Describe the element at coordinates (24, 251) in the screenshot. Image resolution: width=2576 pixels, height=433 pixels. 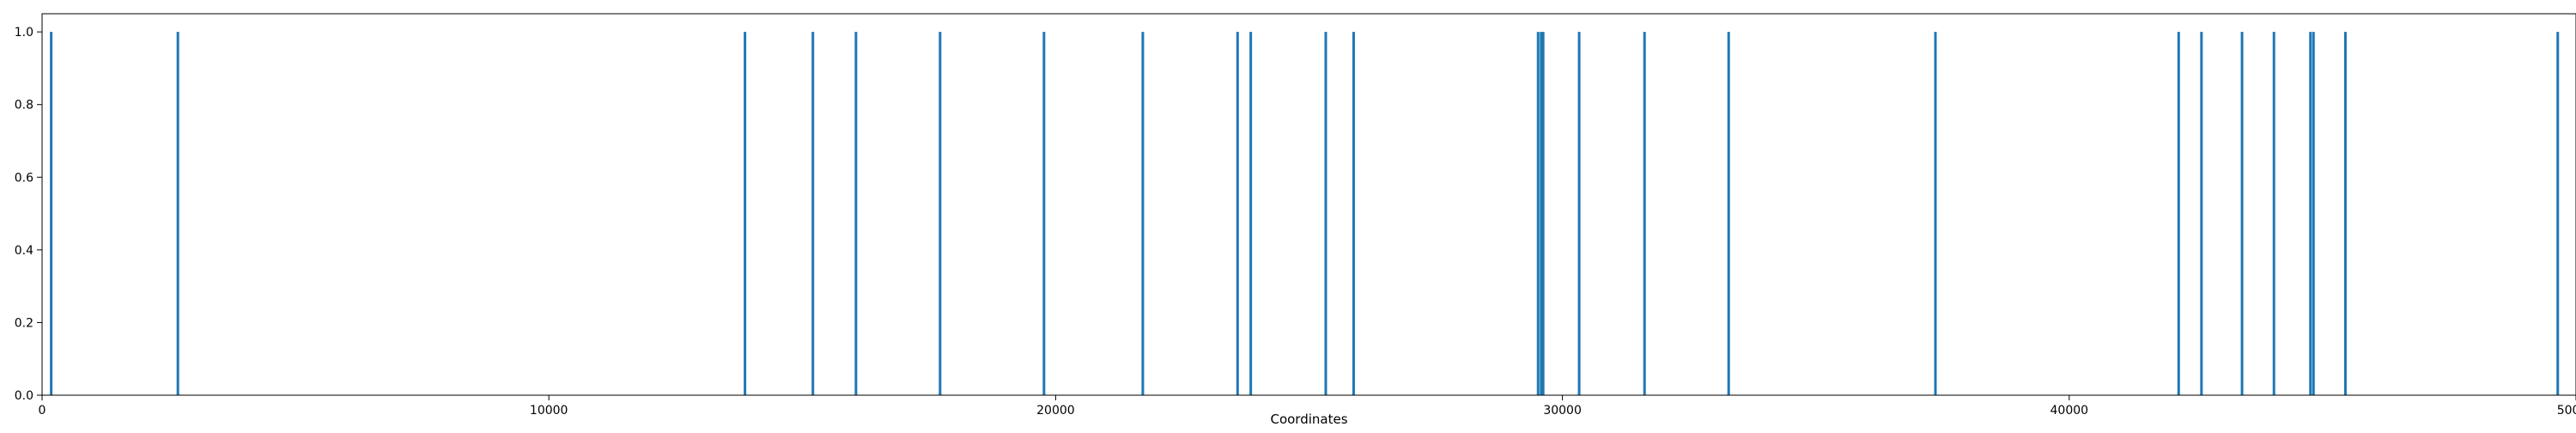
I see `y-tick-label: 0.4` at that location.